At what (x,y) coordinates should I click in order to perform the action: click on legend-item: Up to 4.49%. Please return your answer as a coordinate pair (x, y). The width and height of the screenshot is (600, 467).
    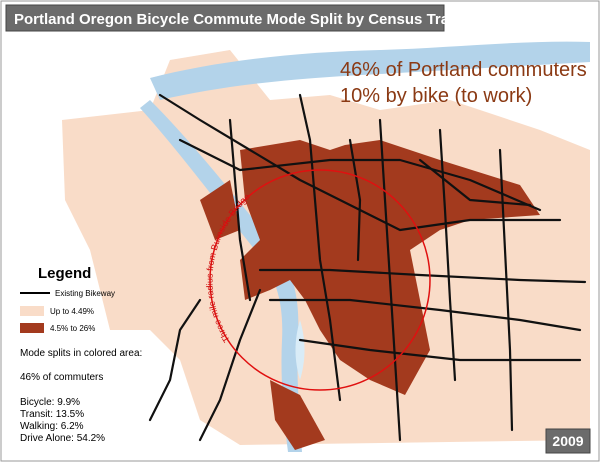
    Looking at the image, I should click on (72, 311).